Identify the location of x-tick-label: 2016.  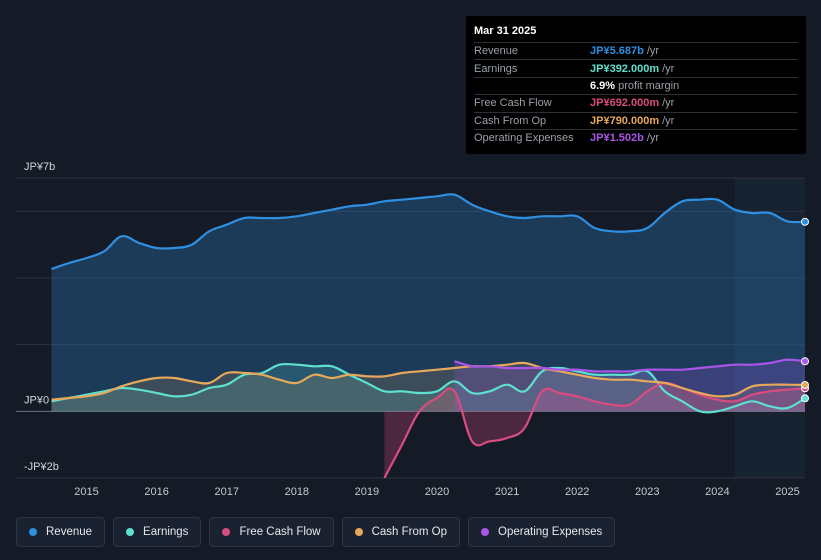
(156, 492).